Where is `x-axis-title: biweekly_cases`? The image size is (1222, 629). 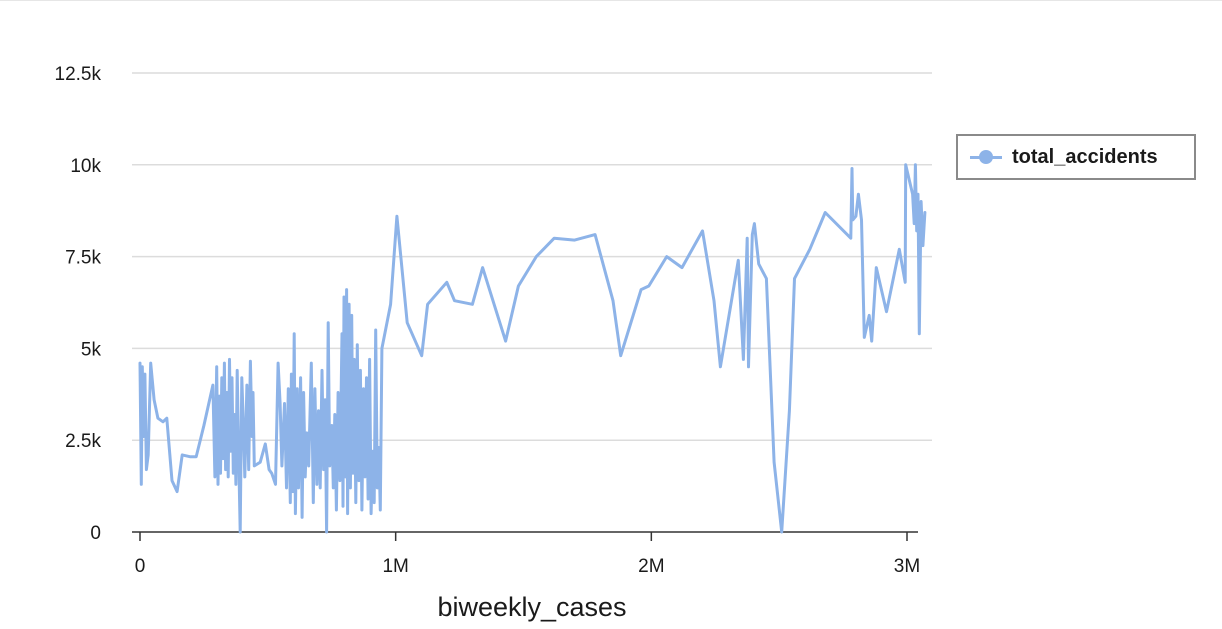
x-axis-title: biweekly_cases is located at coordinates (531, 607).